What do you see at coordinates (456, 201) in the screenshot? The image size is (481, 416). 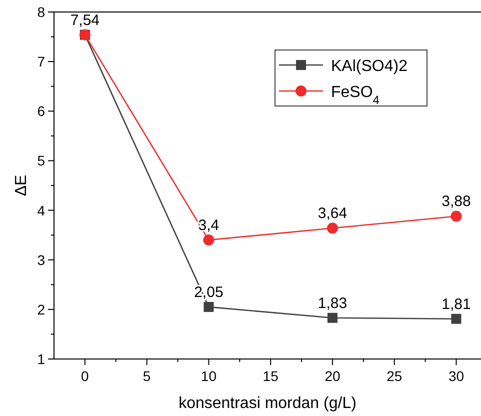 I see `data-label: 3,88` at bounding box center [456, 201].